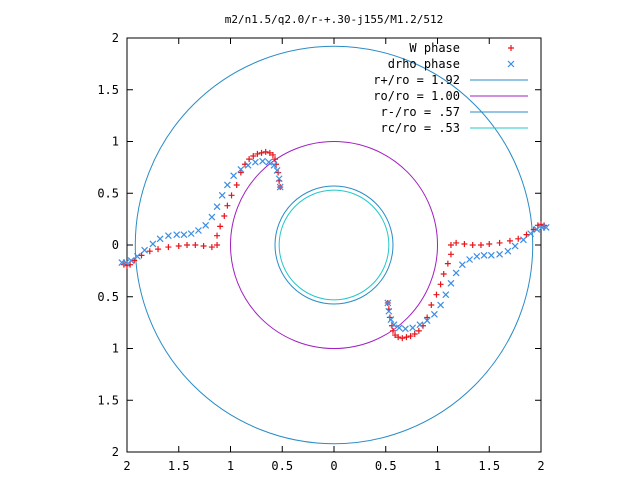 The height and width of the screenshot is (480, 640). Describe the element at coordinates (420, 112) in the screenshot. I see `legend-label: r-/ro = .57` at that location.